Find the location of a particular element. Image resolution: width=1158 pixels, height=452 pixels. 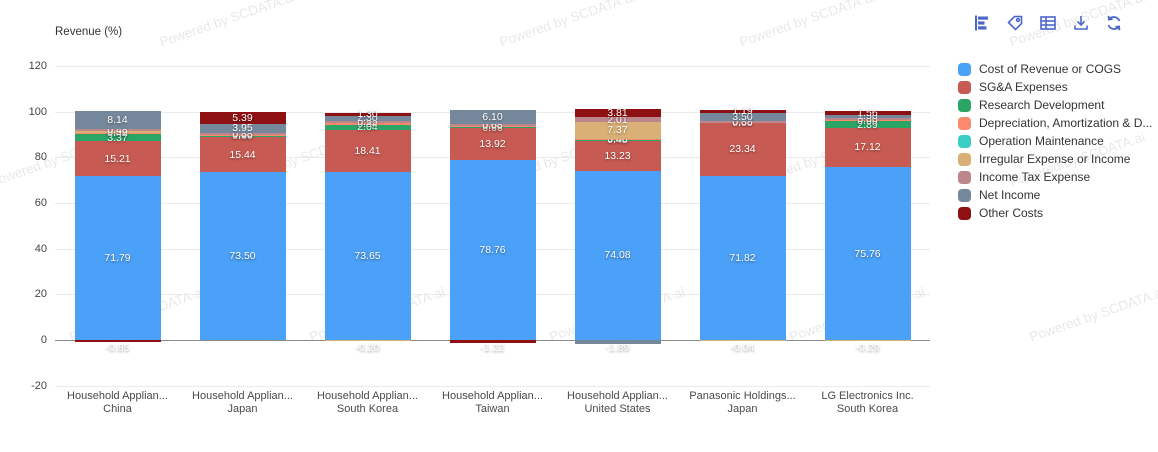

segment-value-label: -0.20 is located at coordinates (367, 348).